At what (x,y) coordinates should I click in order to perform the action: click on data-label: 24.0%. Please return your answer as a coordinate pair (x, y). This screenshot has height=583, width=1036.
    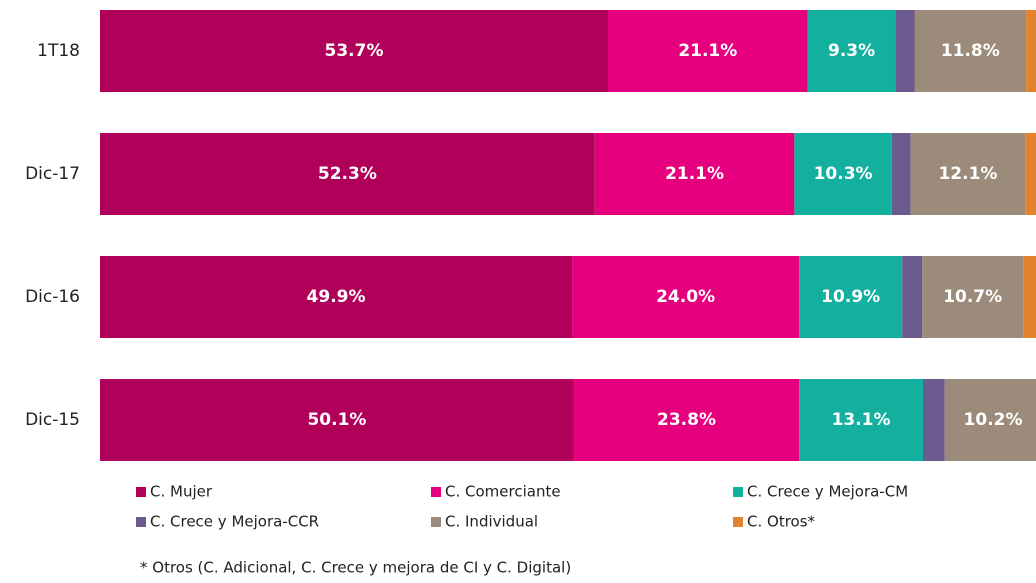
    Looking at the image, I should click on (685, 297).